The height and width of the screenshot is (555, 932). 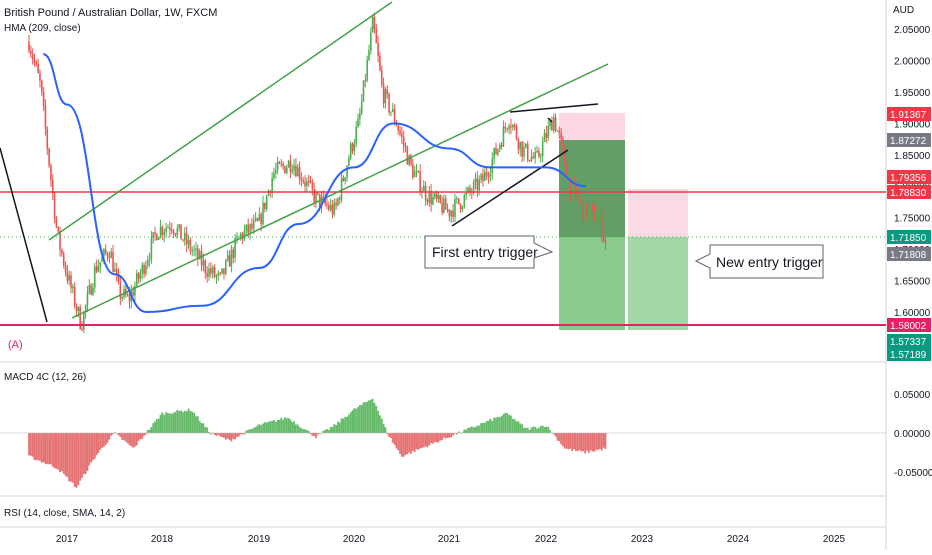 What do you see at coordinates (42, 28) in the screenshot?
I see `indicator-label: HMA (209, close)` at bounding box center [42, 28].